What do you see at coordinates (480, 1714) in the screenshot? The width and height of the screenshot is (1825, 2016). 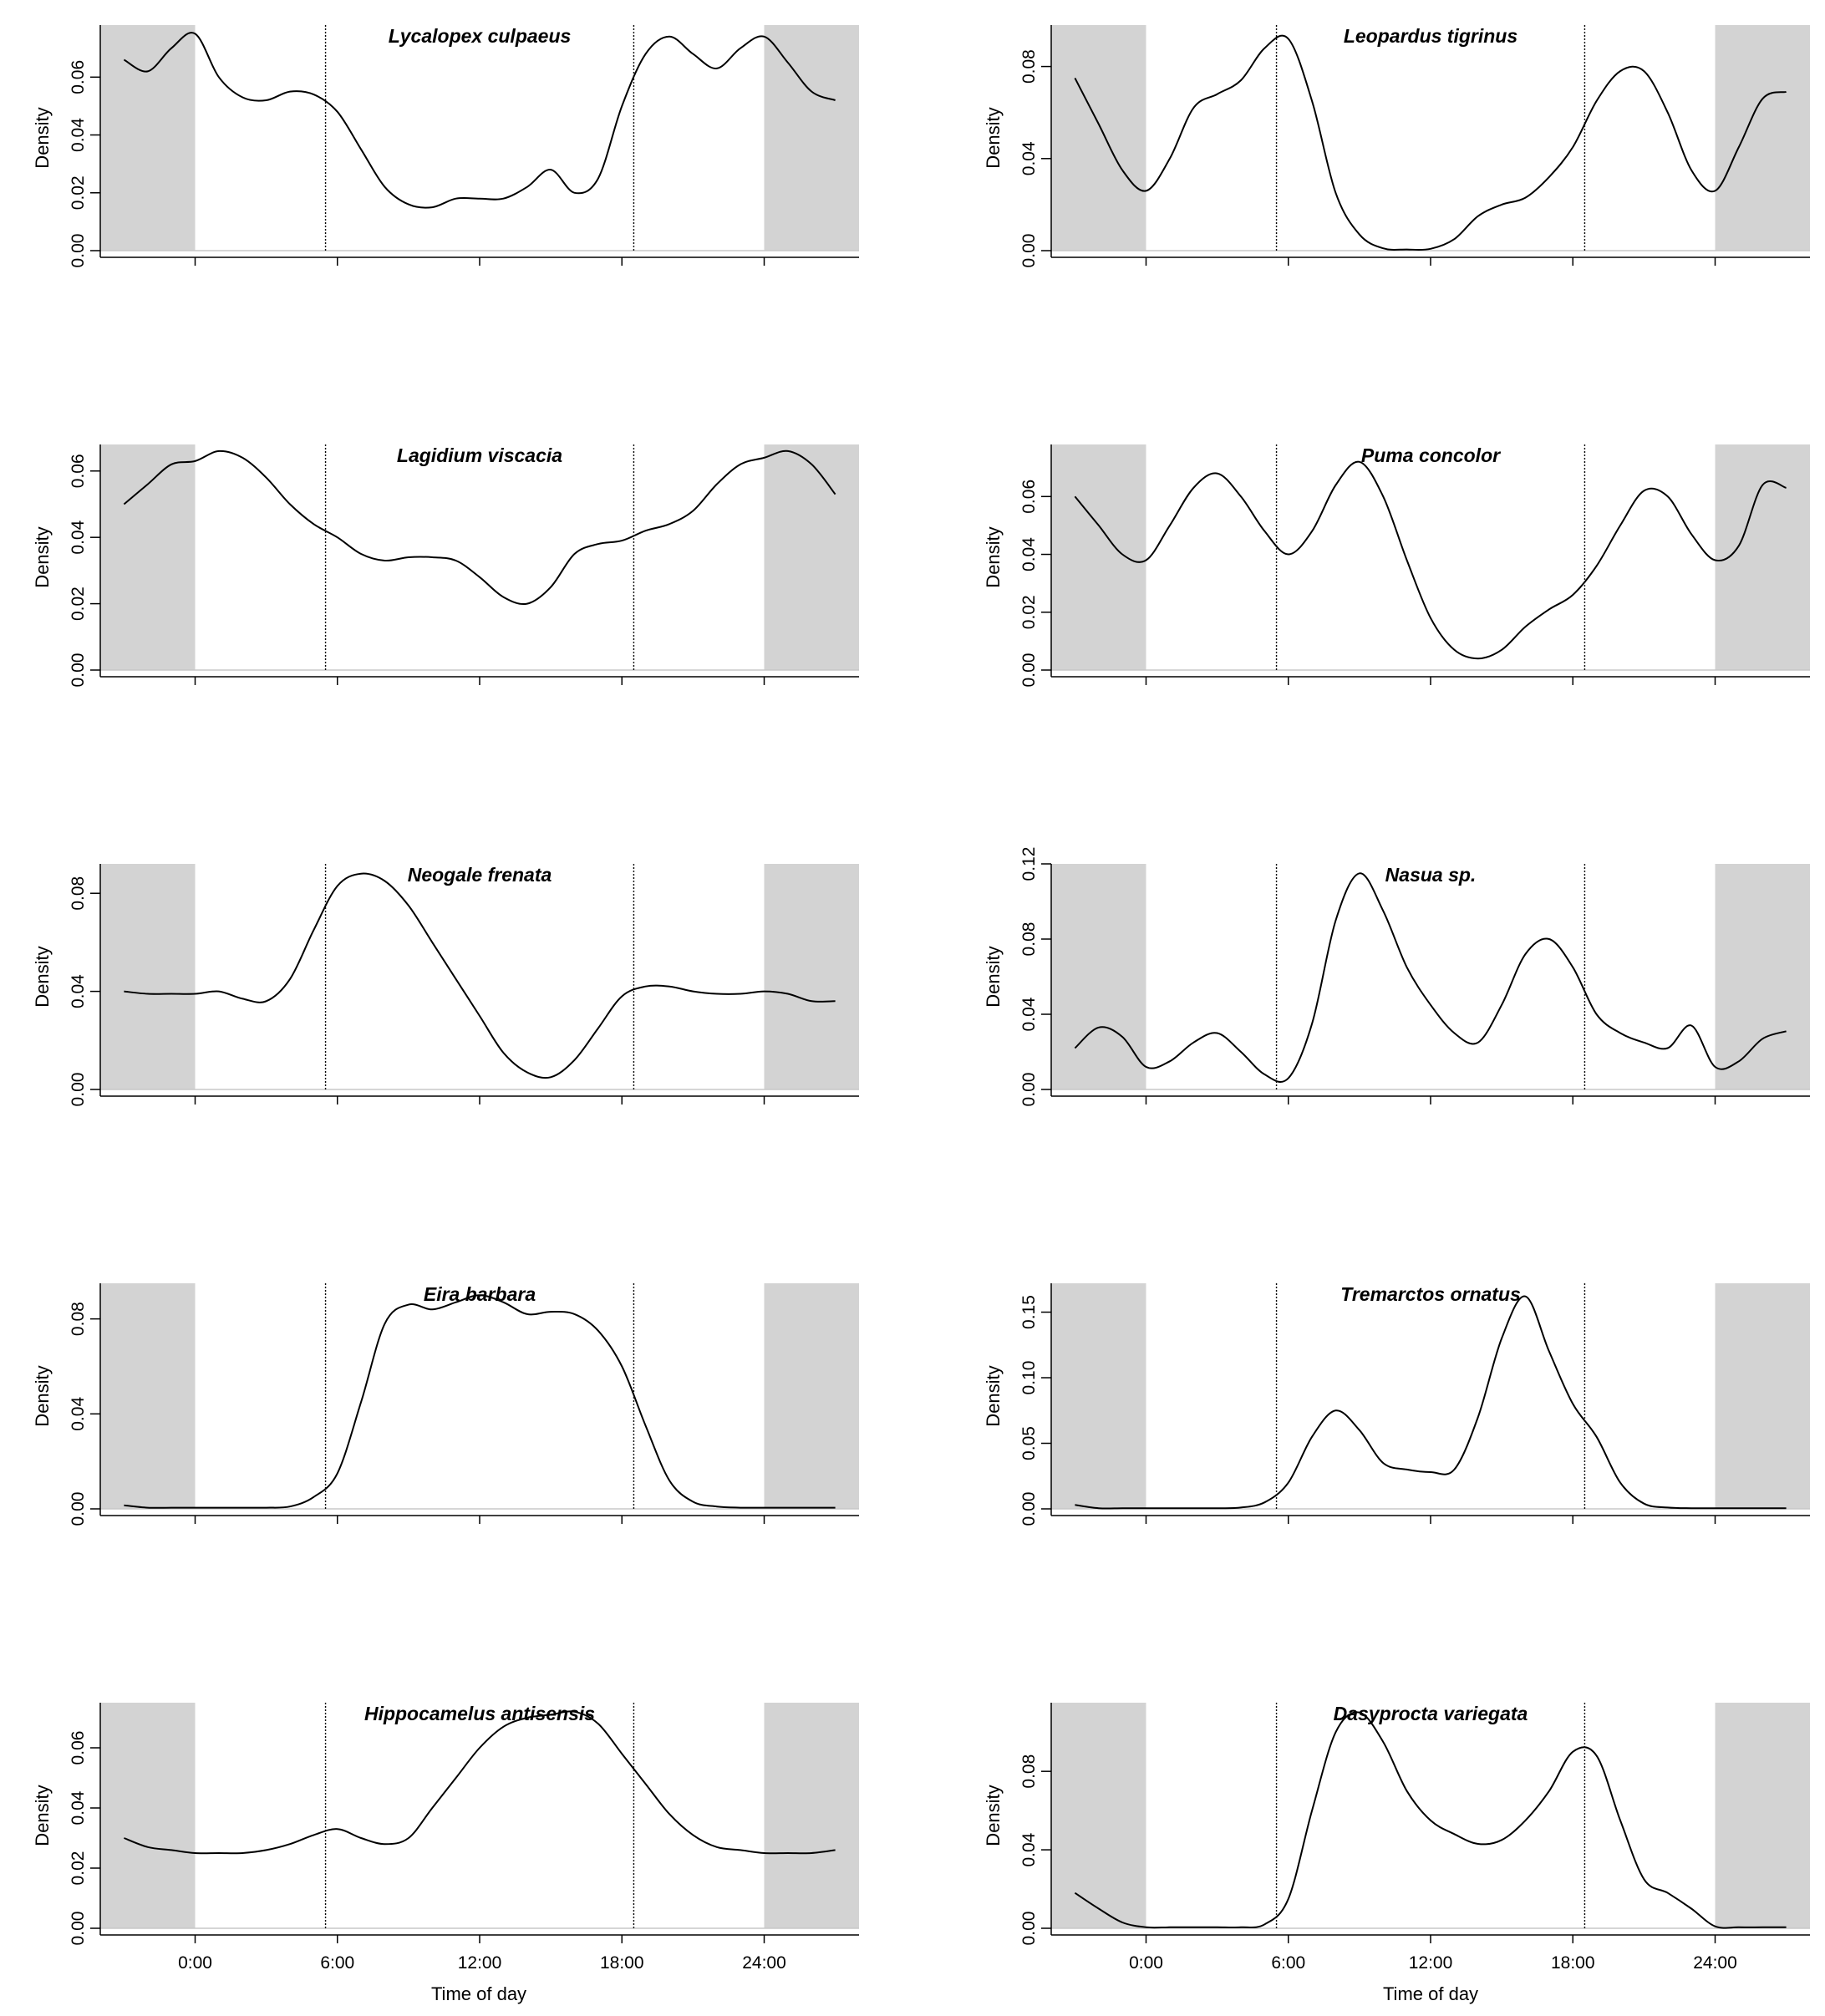 I see `panel-title: Hippocamelus antisensis` at bounding box center [480, 1714].